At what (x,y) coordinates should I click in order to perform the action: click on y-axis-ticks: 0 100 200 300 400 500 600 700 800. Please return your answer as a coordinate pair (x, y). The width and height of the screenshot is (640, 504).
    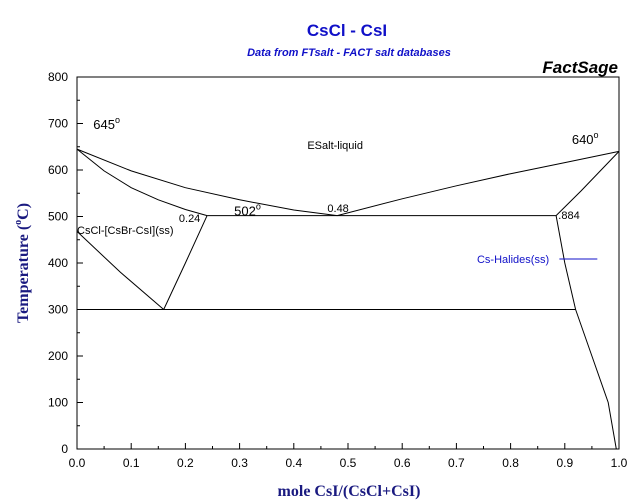
    Looking at the image, I should click on (65, 263).